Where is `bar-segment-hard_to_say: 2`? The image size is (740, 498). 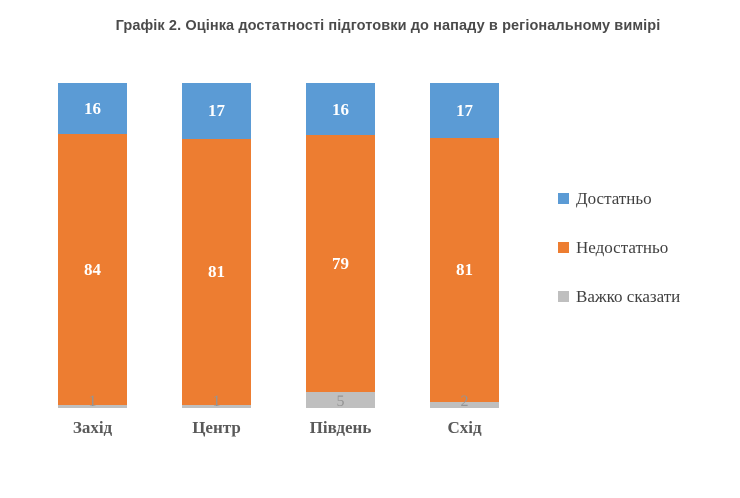
bar-segment-hard_to_say: 2 is located at coordinates (464, 402).